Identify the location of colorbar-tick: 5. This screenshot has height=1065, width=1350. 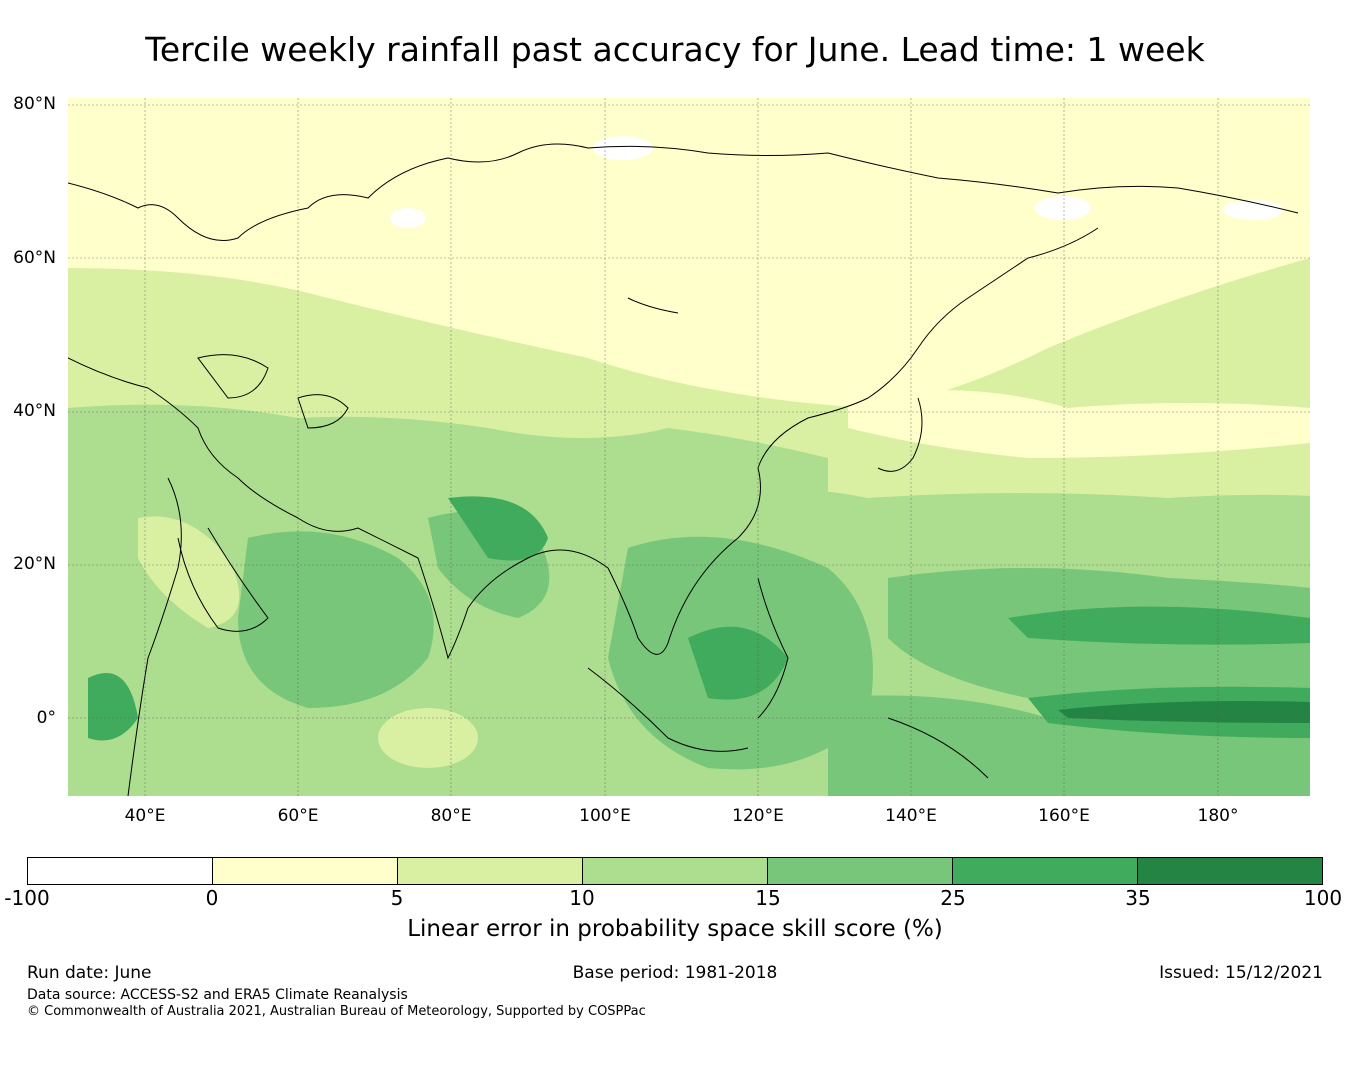
(397, 898).